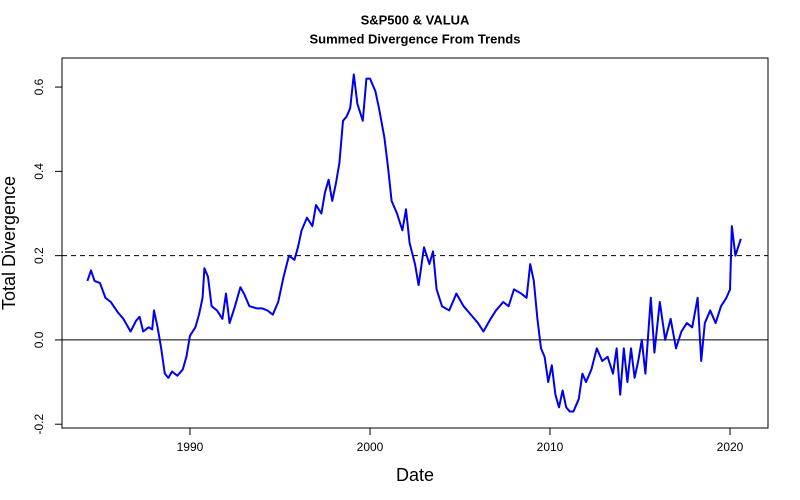  What do you see at coordinates (39, 171) in the screenshot?
I see `y-tick-label: 0.4` at bounding box center [39, 171].